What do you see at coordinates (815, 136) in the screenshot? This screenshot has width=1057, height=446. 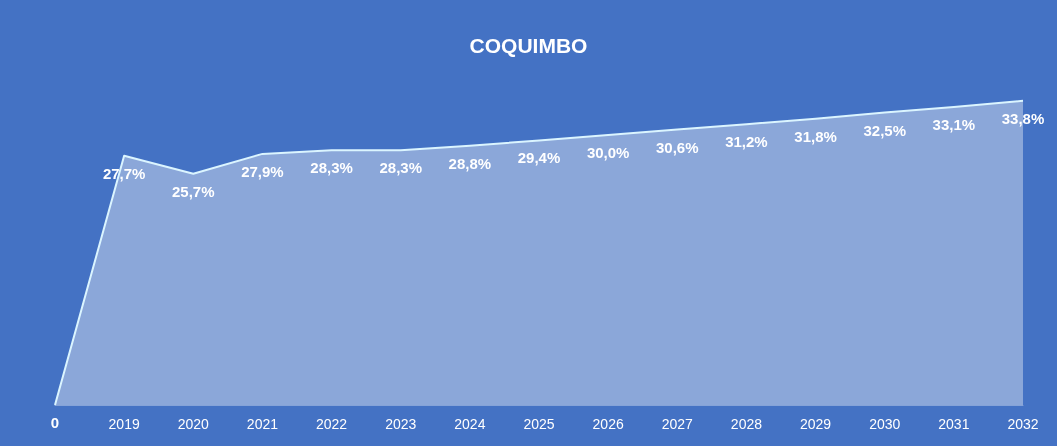 I see `data-label: 31,8%` at bounding box center [815, 136].